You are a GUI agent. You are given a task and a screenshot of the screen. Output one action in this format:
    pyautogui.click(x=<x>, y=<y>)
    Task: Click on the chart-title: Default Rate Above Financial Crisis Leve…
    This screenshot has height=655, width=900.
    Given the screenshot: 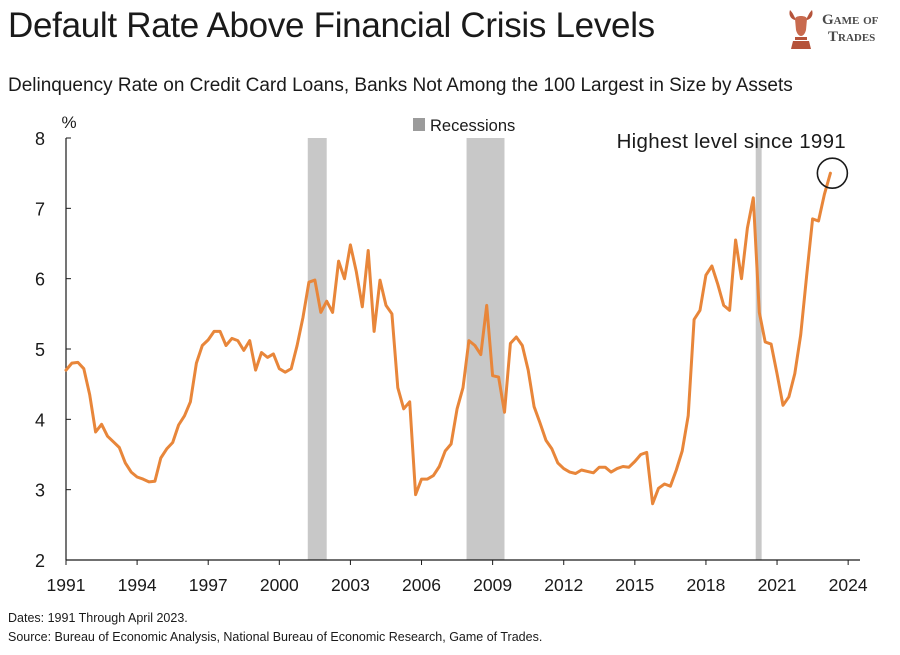 What is the action you would take?
    pyautogui.click(x=331, y=25)
    